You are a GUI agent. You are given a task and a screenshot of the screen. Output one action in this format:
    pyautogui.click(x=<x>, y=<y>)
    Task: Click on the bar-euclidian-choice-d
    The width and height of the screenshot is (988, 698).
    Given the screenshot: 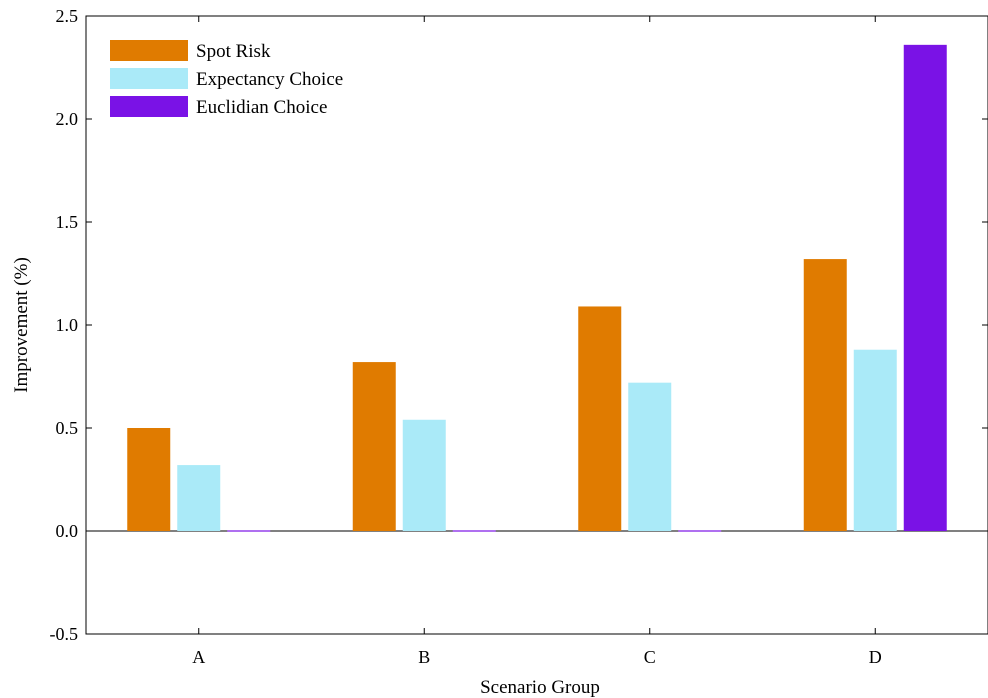 What is the action you would take?
    pyautogui.click(x=925, y=288)
    